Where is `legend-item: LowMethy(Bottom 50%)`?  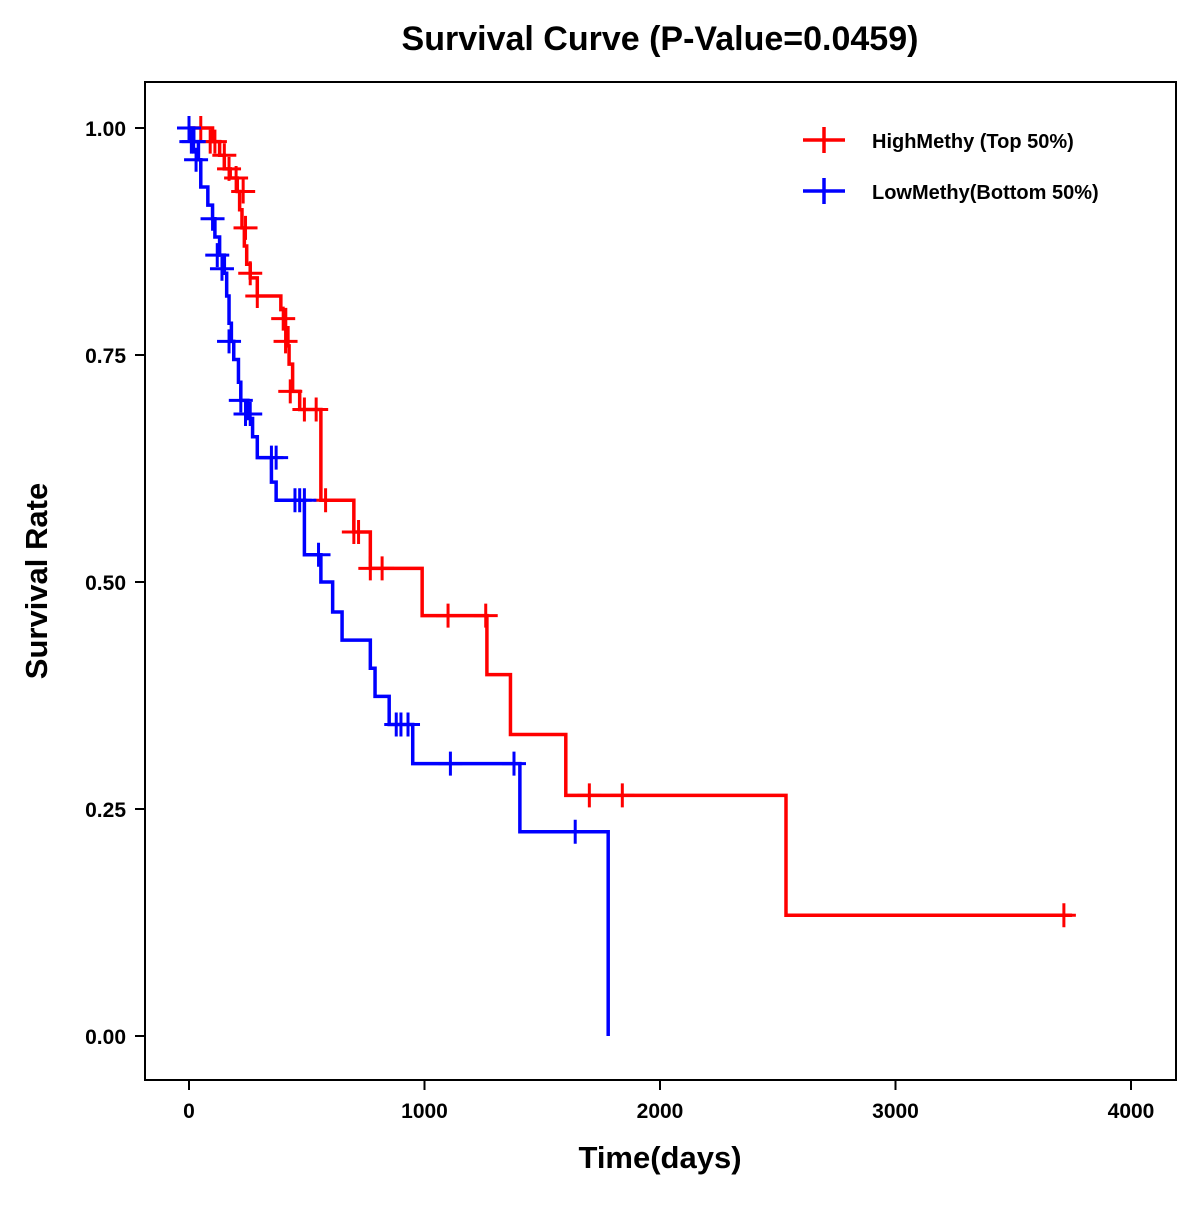 legend-item: LowMethy(Bottom 50%) is located at coordinates (951, 191).